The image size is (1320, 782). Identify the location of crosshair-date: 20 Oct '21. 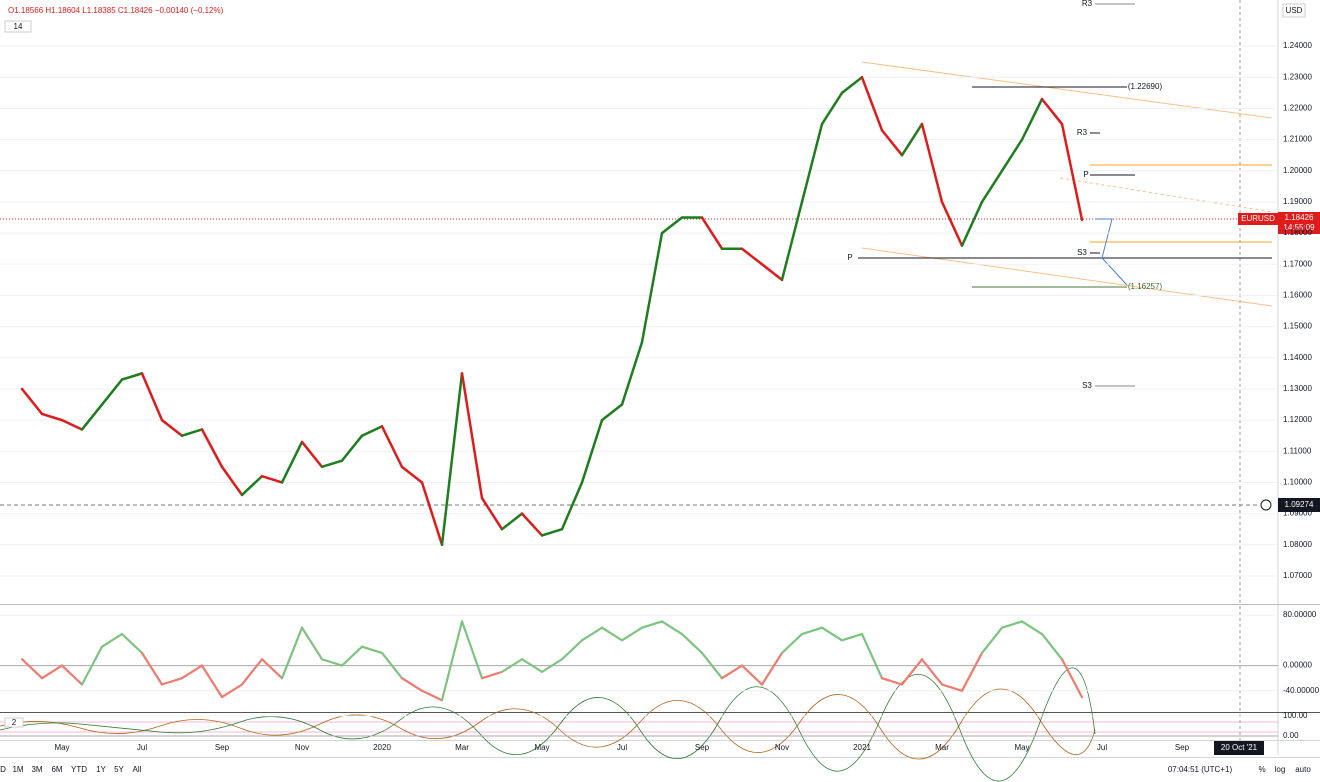
(1239, 747).